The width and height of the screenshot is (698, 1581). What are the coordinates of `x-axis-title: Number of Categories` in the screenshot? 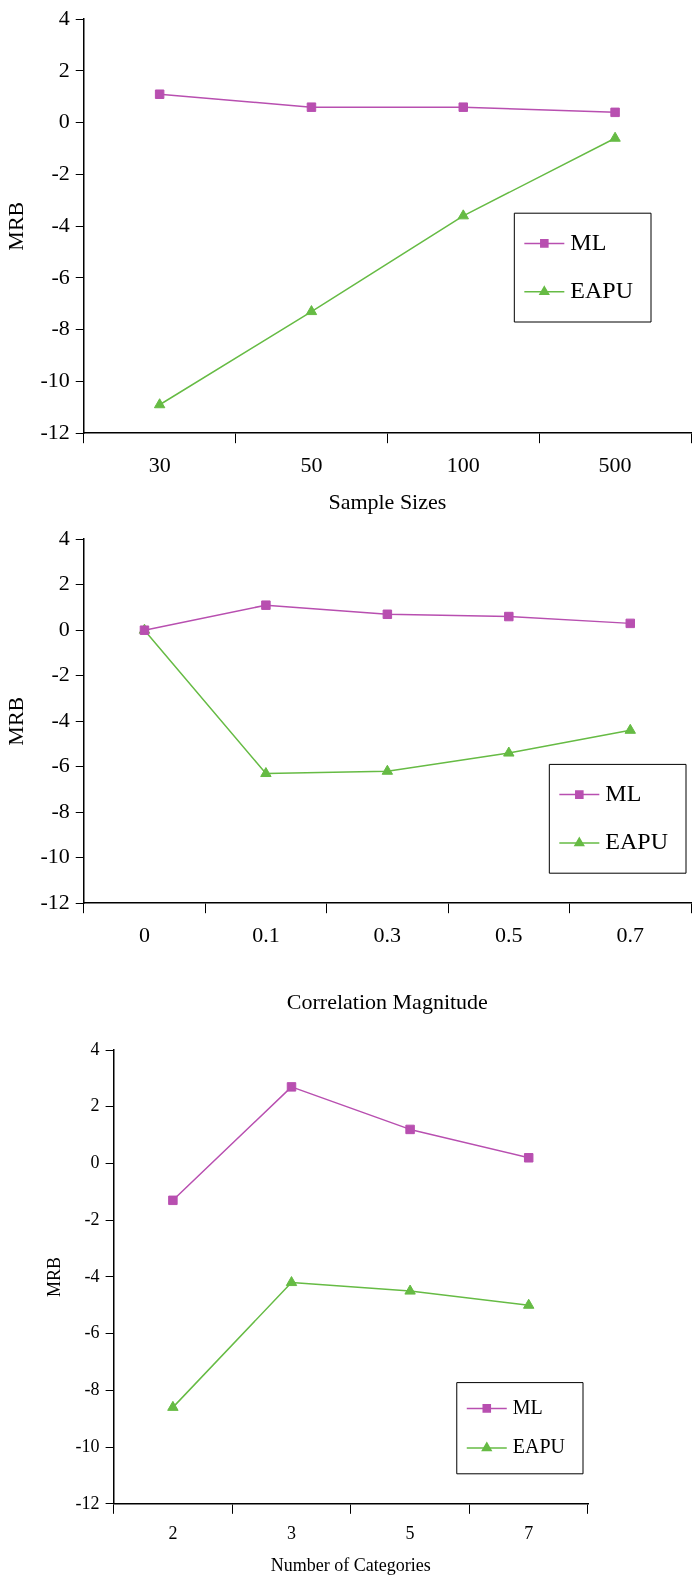 It's located at (350, 1564).